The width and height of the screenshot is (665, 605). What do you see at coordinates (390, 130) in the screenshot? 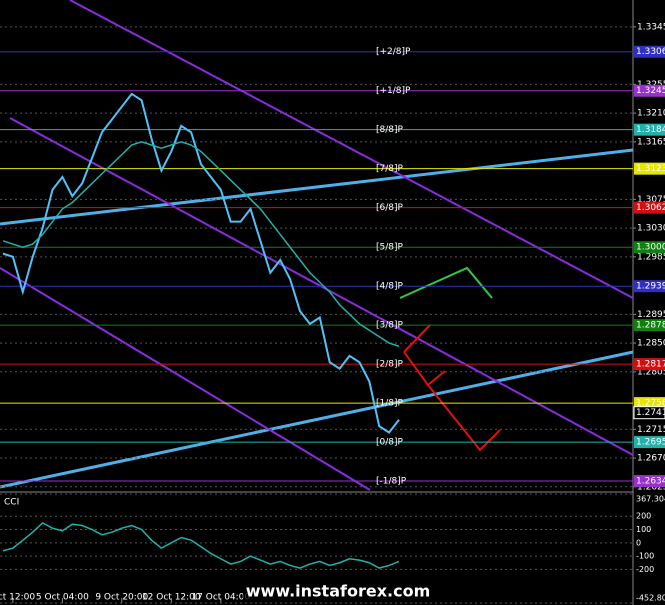
I see `level-name: [8/8]P` at bounding box center [390, 130].